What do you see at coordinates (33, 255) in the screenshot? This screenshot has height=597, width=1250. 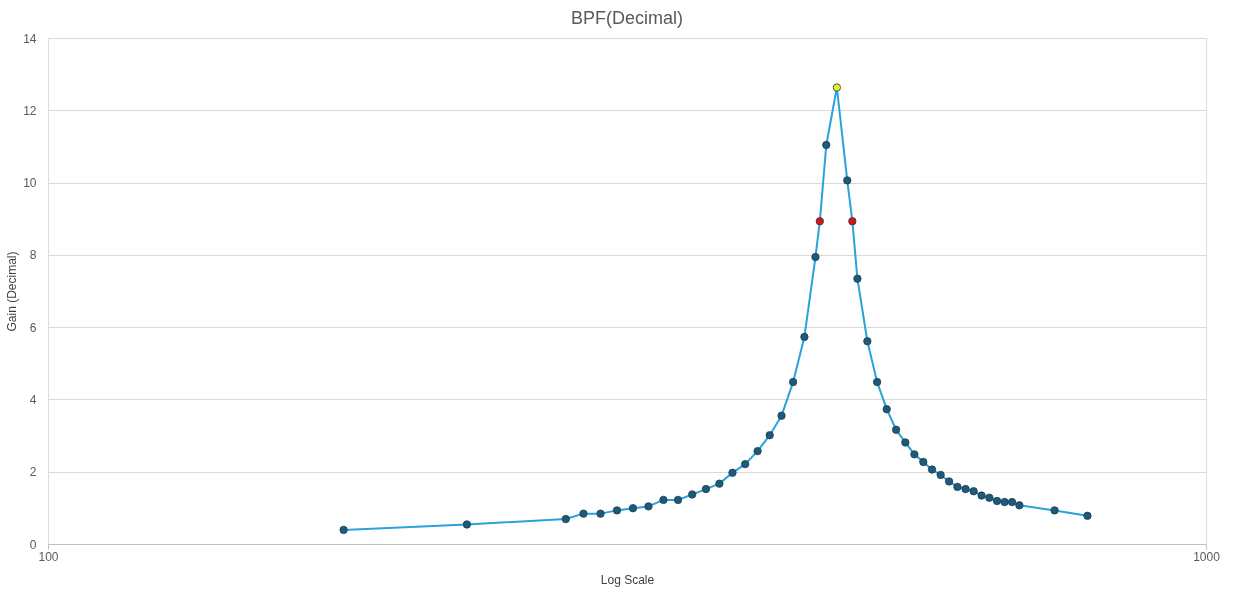 I see `y-tick-label: 8` at bounding box center [33, 255].